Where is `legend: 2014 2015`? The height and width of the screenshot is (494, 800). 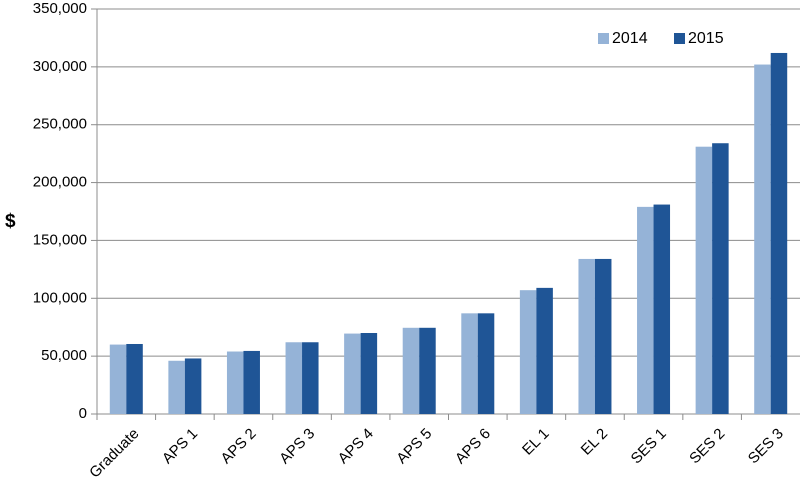 legend: 2014 2015 is located at coordinates (661, 38).